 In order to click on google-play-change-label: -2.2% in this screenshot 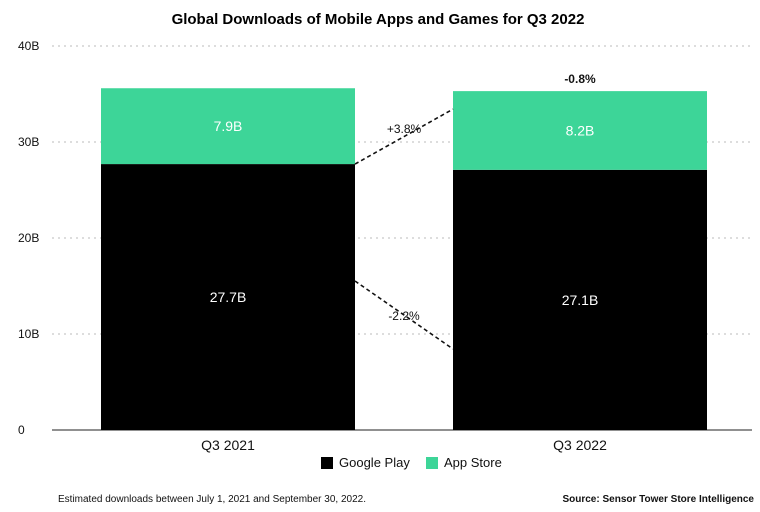, I will do `click(404, 316)`.